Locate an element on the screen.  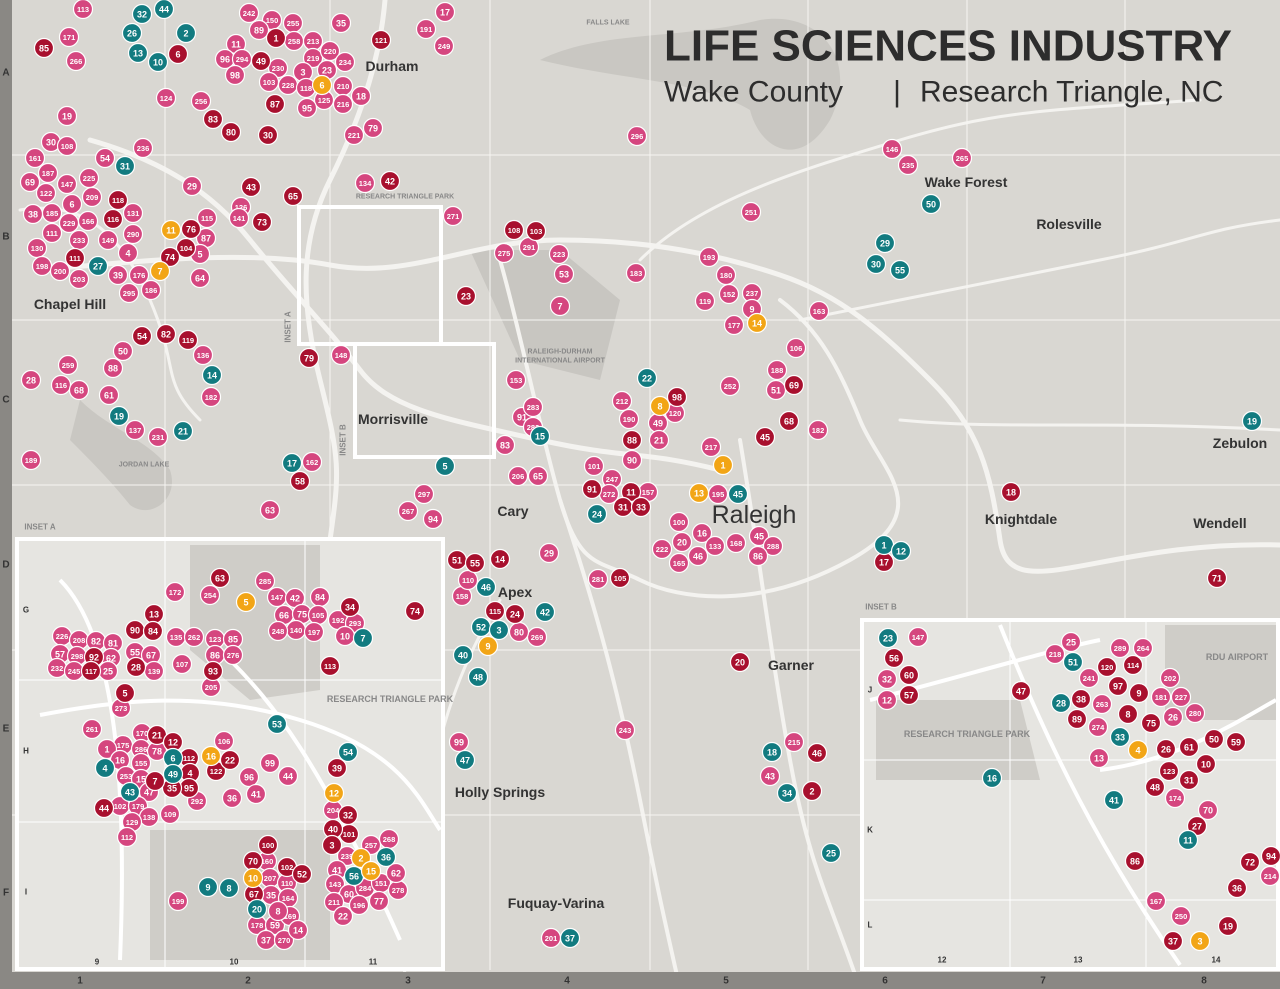
row-label: D is located at coordinates (5, 565).